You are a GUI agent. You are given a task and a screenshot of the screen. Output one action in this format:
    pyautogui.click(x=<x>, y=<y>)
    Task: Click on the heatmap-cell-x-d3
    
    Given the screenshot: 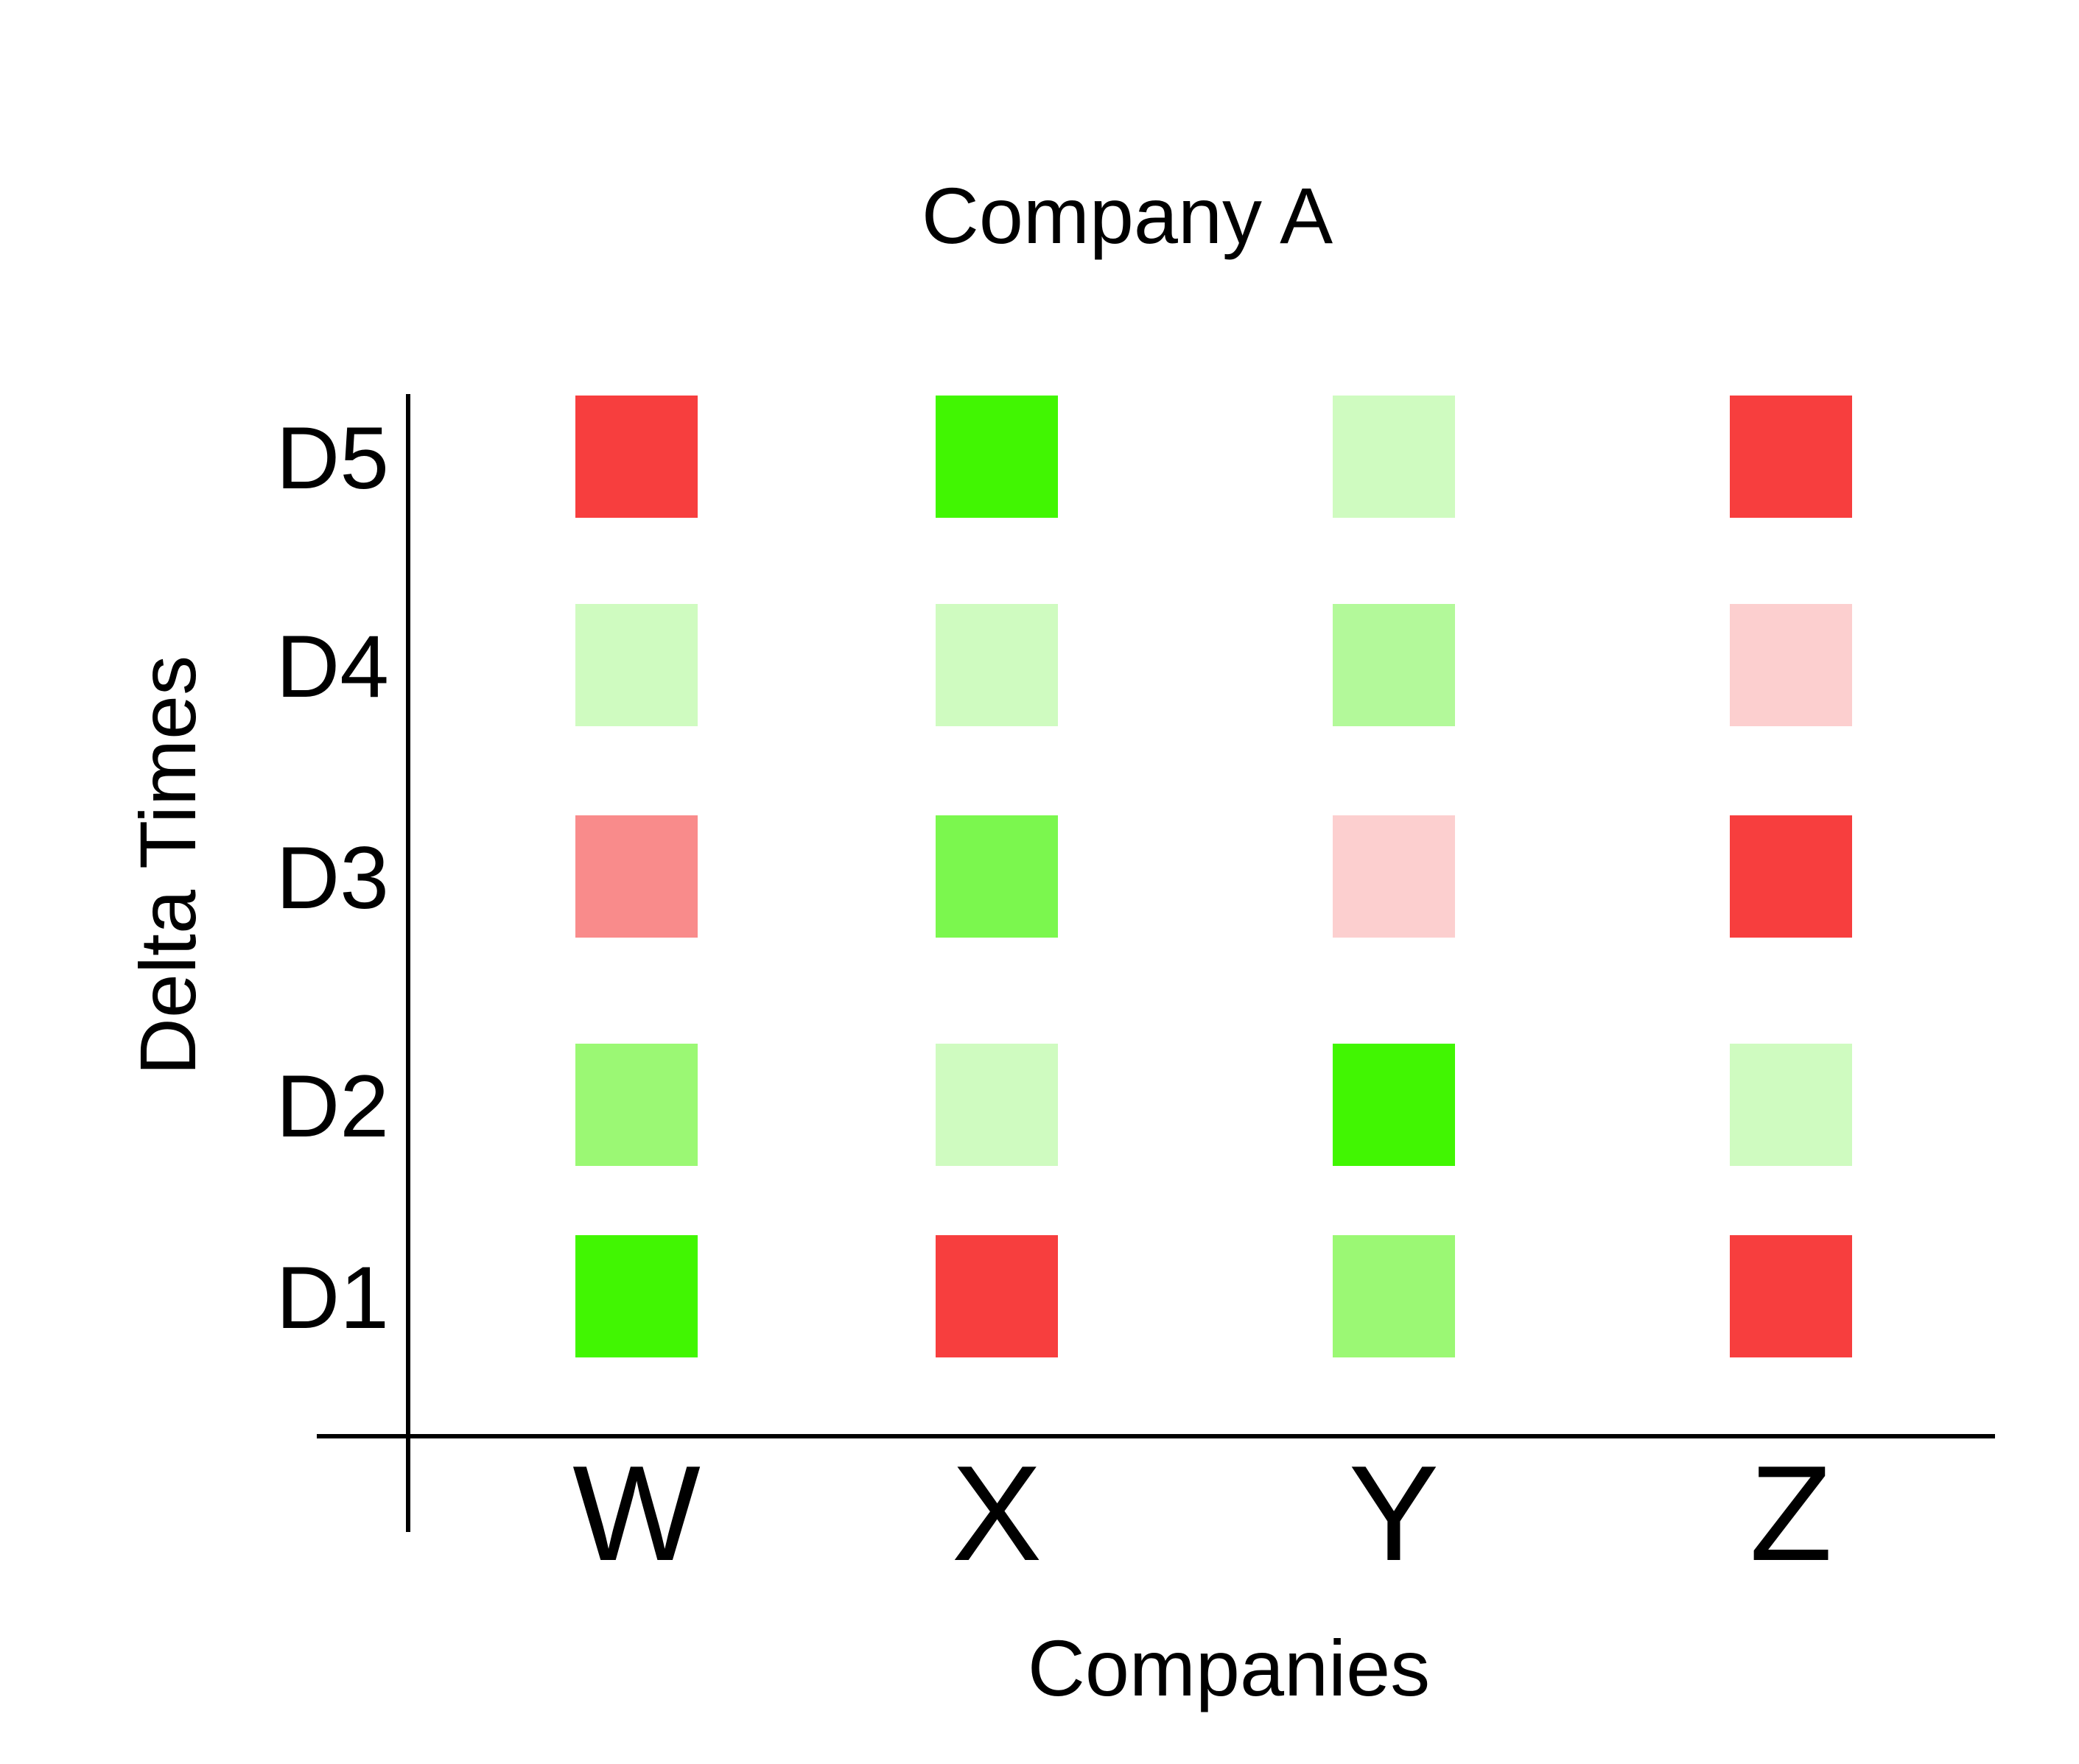 What is the action you would take?
    pyautogui.click(x=997, y=876)
    